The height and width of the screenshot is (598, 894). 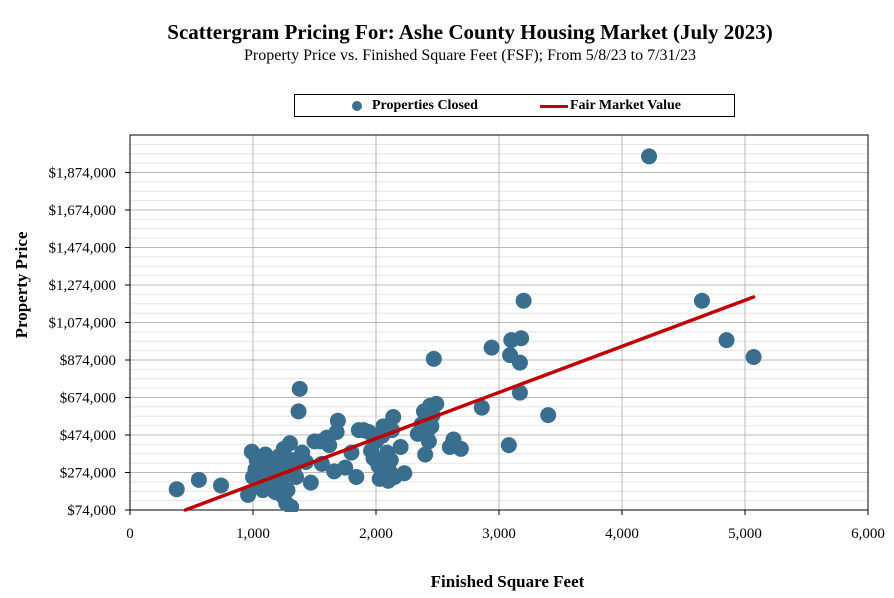 I want to click on legend-marker-dot, so click(x=357, y=106).